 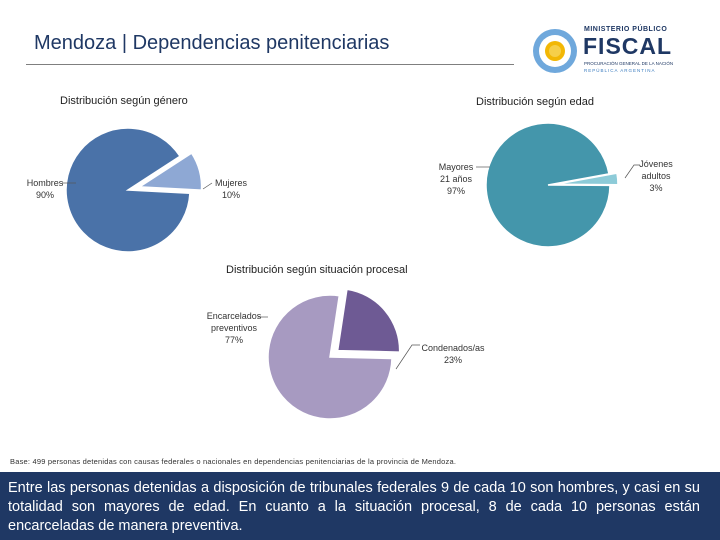 What do you see at coordinates (453, 348) in the screenshot?
I see `condenados-name: Condenados/as` at bounding box center [453, 348].